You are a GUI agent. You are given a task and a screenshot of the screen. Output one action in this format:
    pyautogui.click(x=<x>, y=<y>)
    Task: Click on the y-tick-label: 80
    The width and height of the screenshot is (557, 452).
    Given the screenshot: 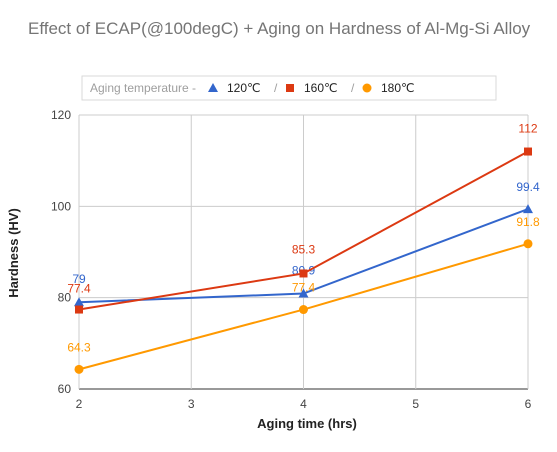 What is the action you would take?
    pyautogui.click(x=65, y=298)
    